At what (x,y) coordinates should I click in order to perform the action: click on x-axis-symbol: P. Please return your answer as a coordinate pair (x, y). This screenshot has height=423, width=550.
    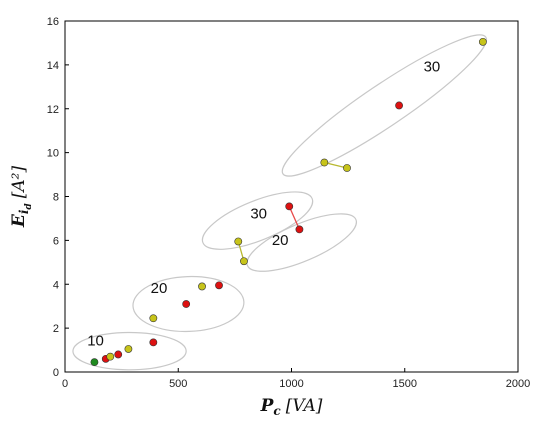
    Looking at the image, I should click on (267, 406).